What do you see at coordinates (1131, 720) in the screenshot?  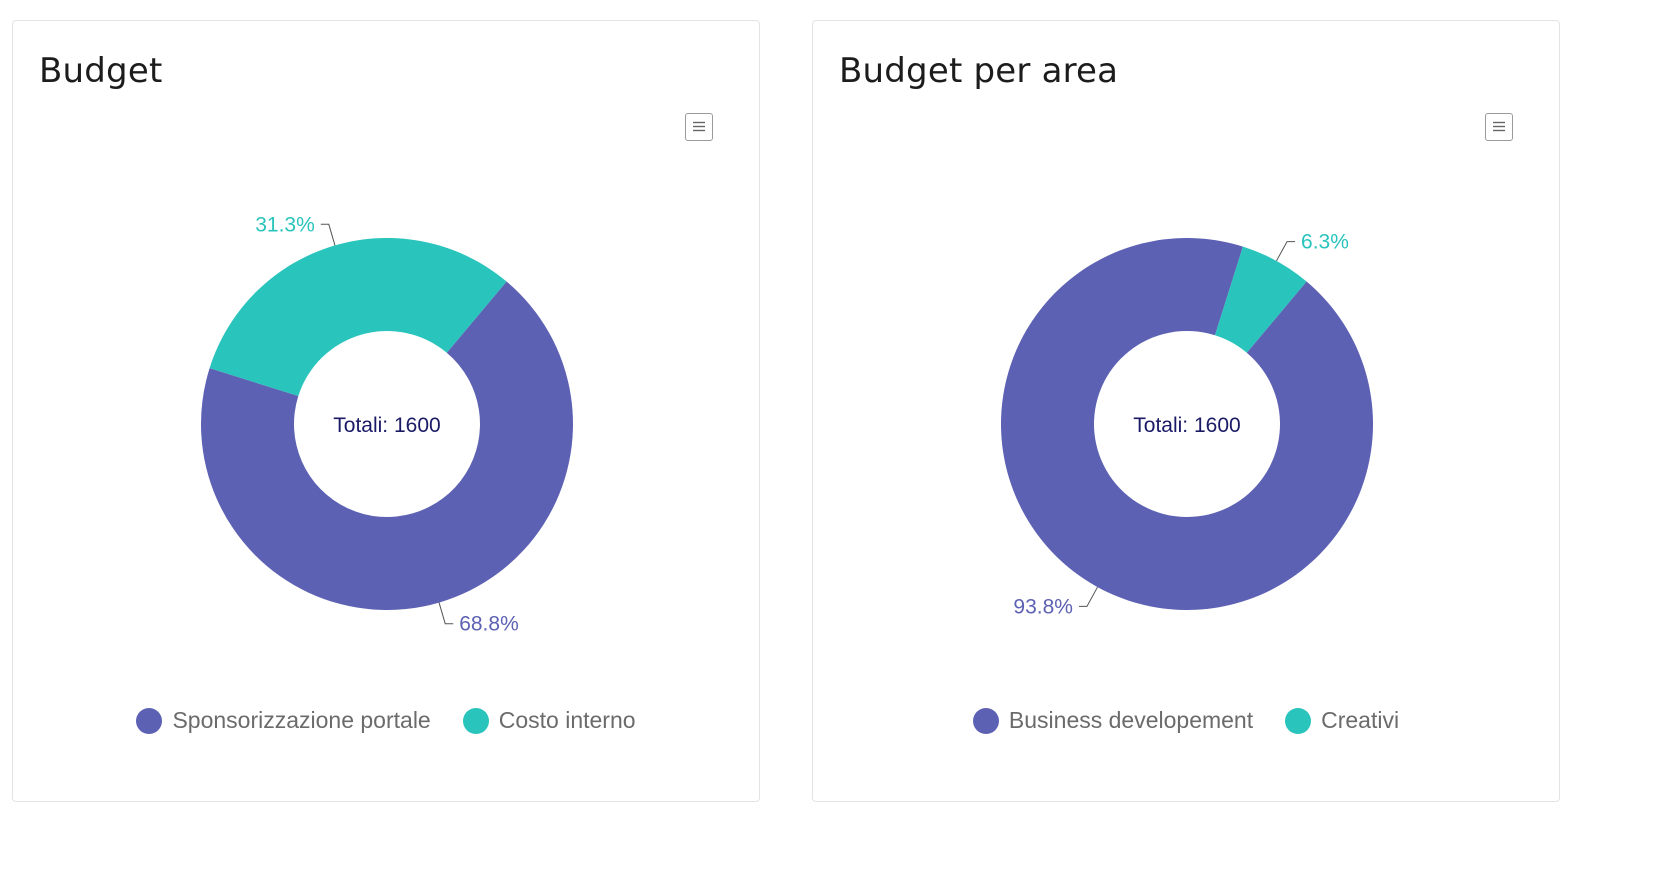 I see `legend-label: Business developement` at bounding box center [1131, 720].